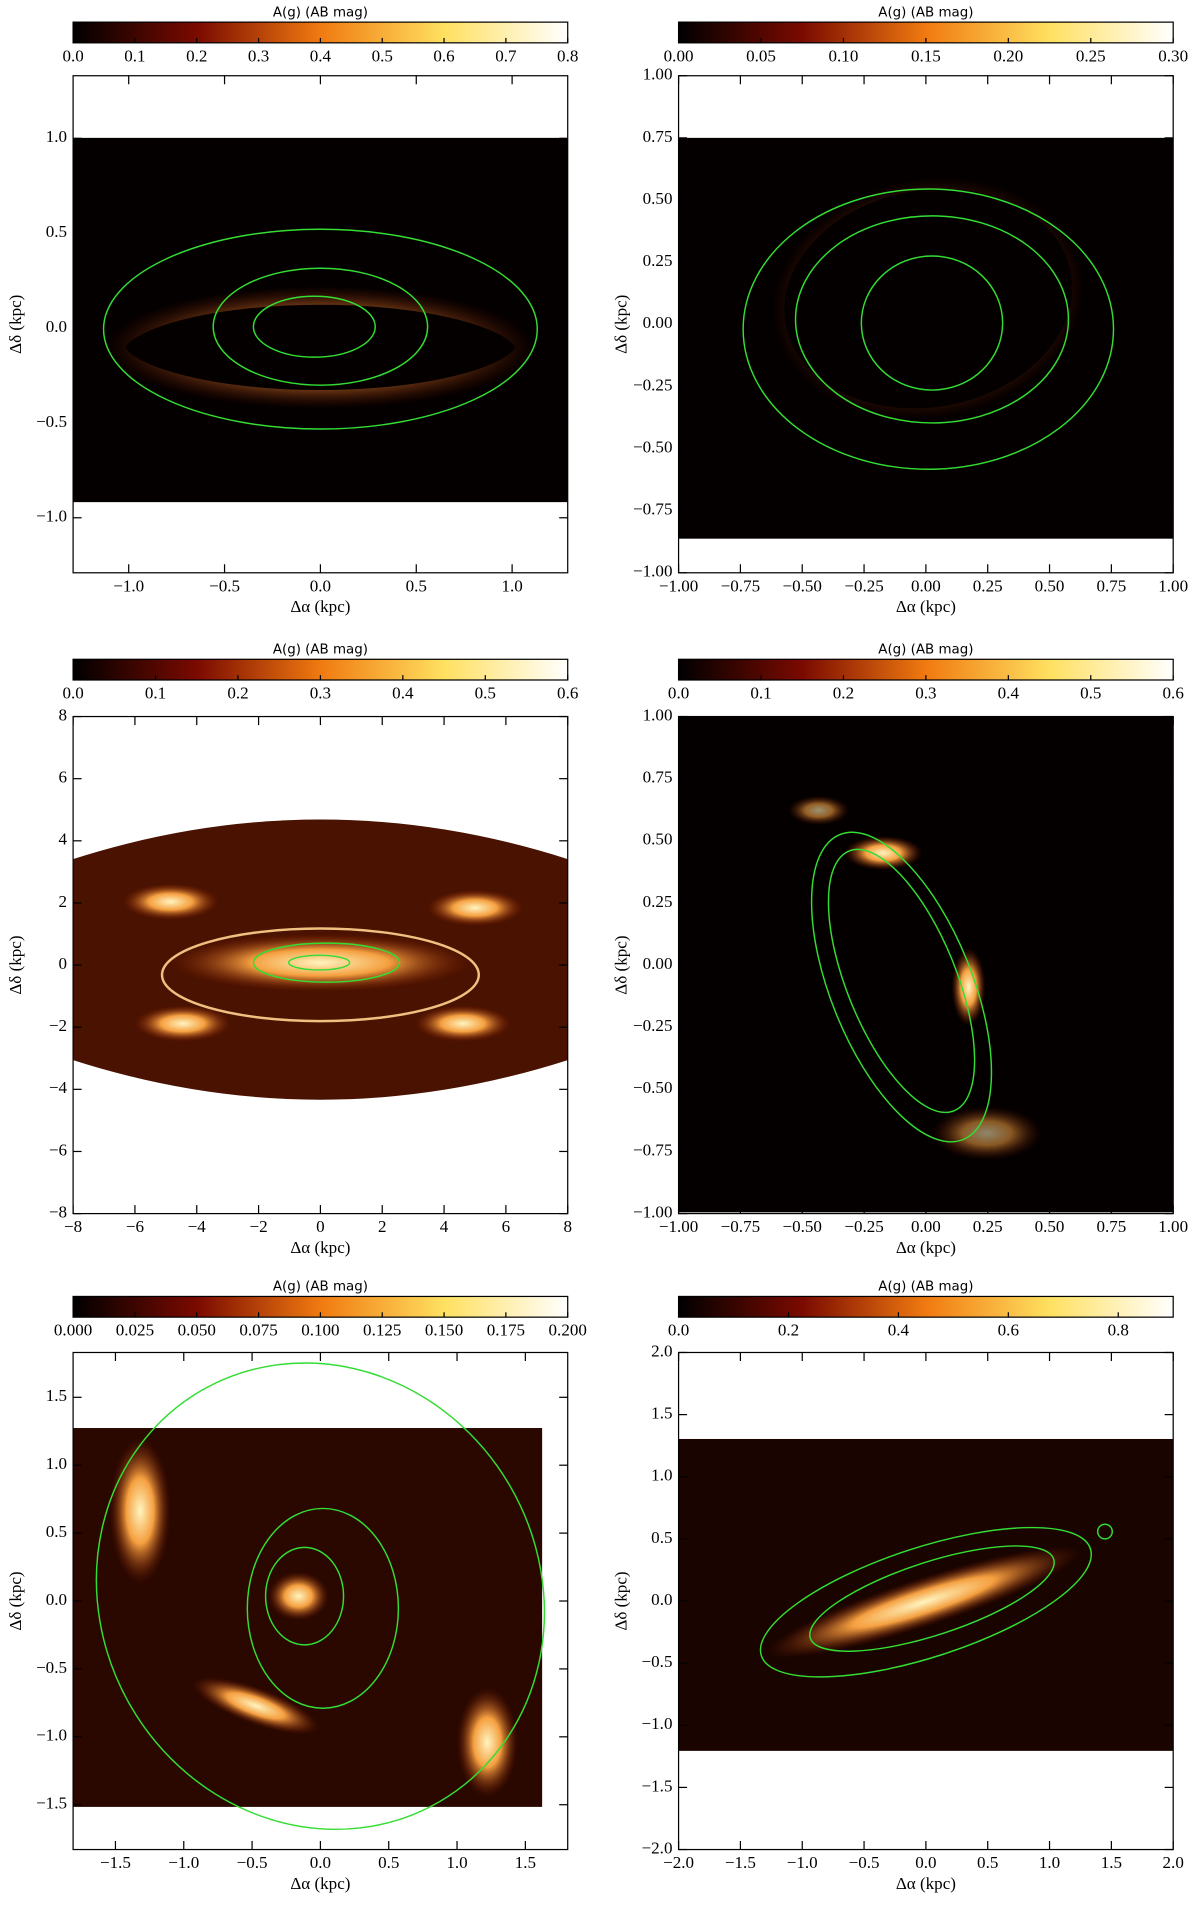  Describe the element at coordinates (298, 1596) in the screenshot. I see `dust-core` at that location.